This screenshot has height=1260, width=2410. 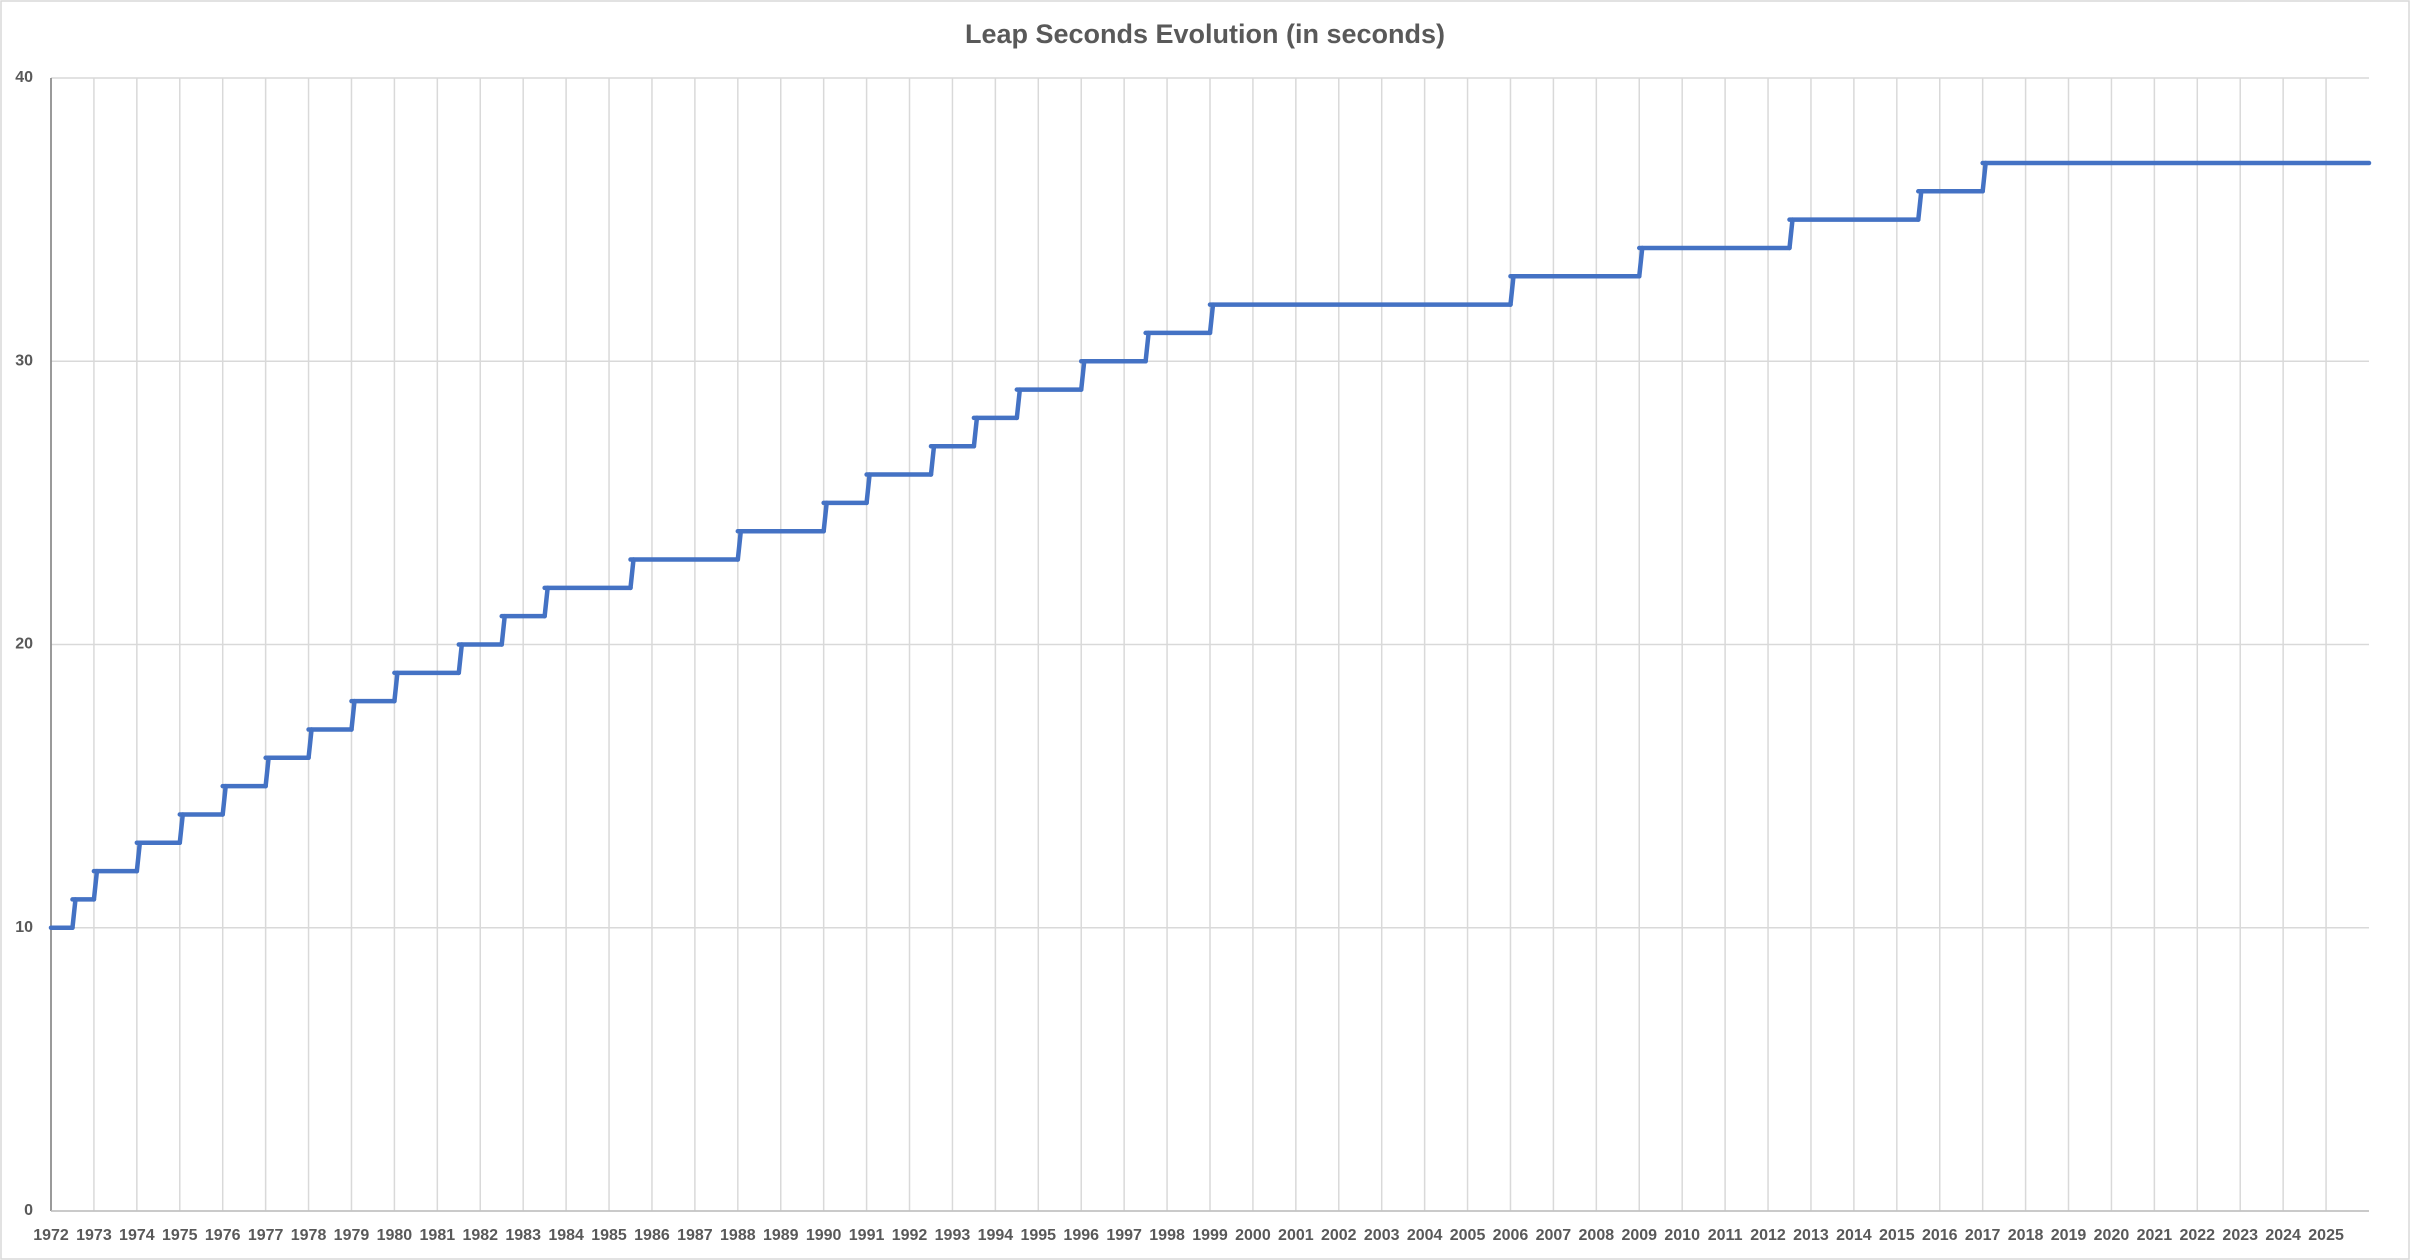 What do you see at coordinates (2283, 1235) in the screenshot?
I see `x-tick-label: 2024` at bounding box center [2283, 1235].